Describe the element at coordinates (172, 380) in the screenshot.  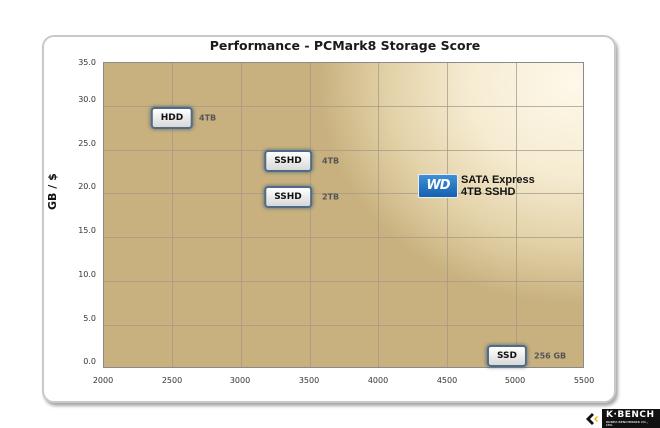
I see `x-tick: 2500` at that location.